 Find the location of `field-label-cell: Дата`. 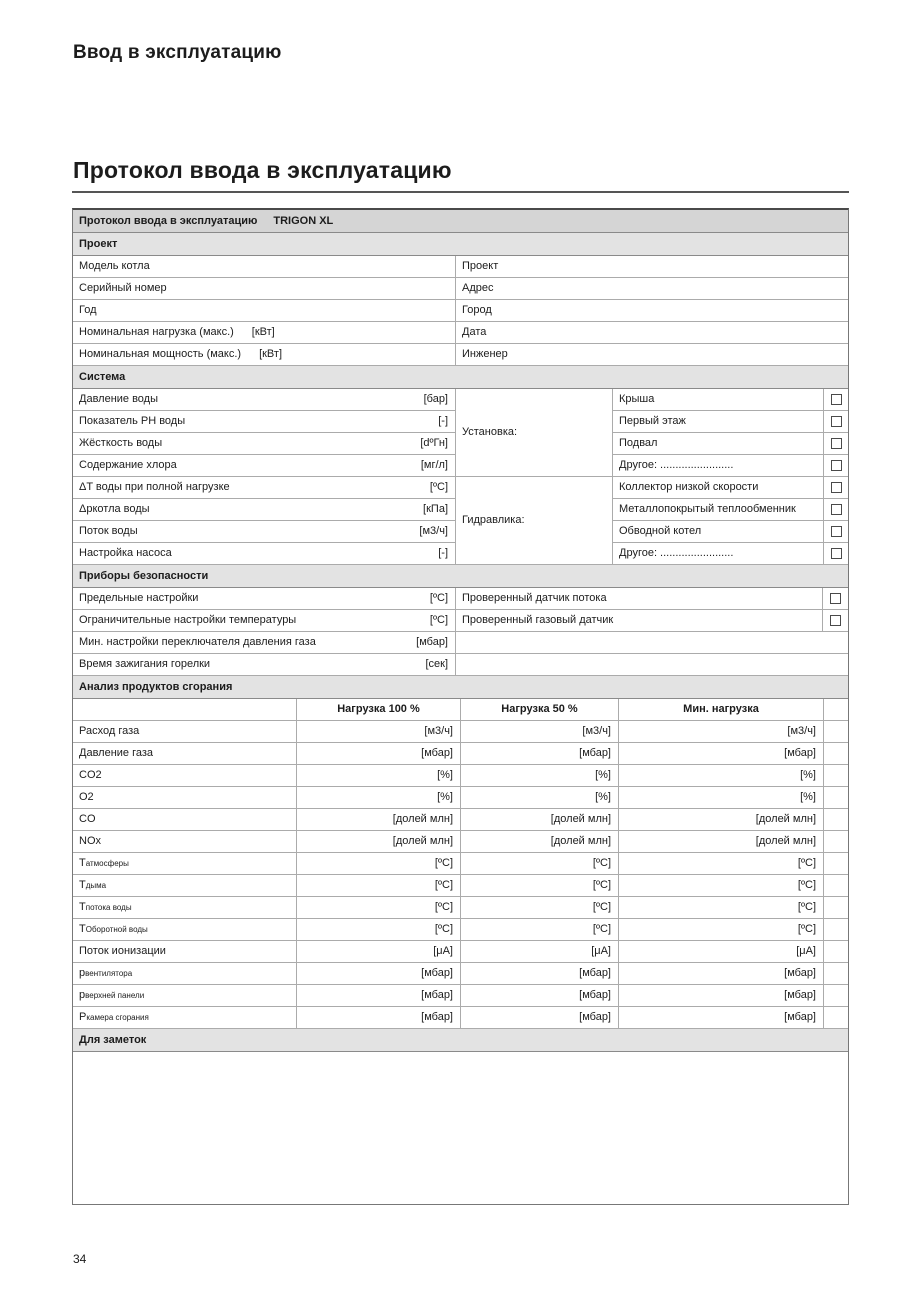

field-label-cell: Дата is located at coordinates (652, 332).